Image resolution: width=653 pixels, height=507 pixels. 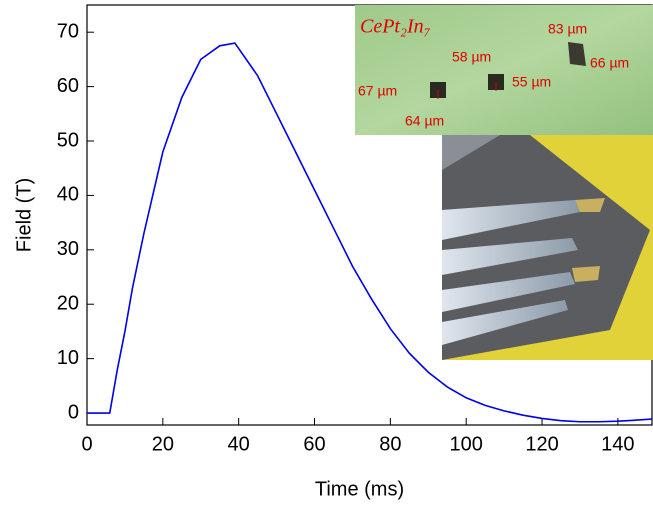 I want to click on x-tick-label: 20, so click(x=163, y=444).